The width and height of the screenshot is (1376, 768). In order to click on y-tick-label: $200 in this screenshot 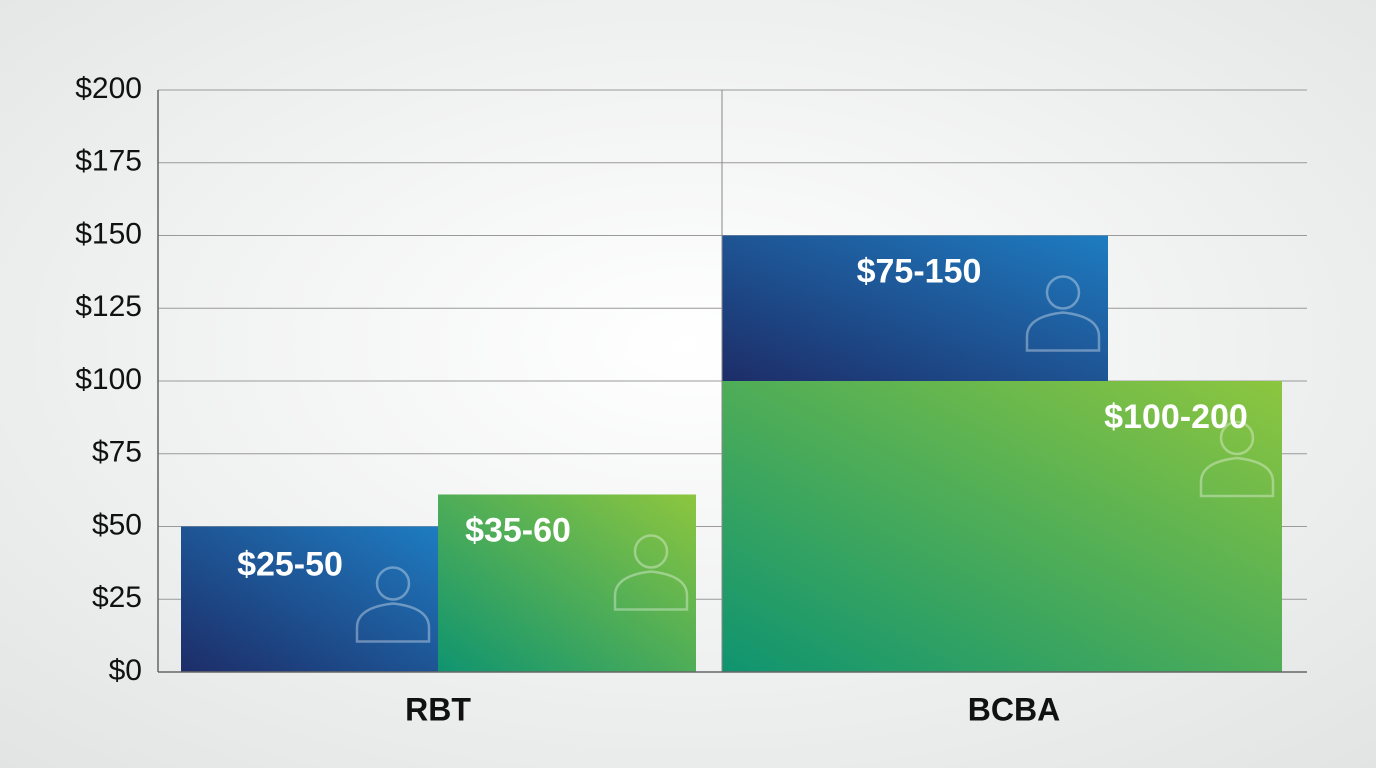, I will do `click(108, 88)`.